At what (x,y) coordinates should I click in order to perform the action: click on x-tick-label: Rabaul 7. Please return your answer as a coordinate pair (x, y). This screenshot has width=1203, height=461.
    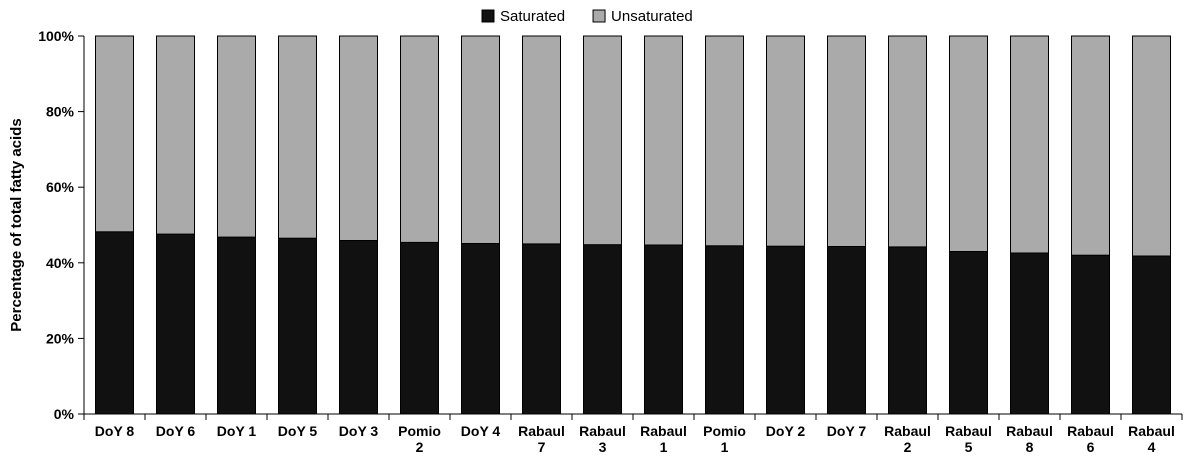
    Looking at the image, I should click on (541, 439).